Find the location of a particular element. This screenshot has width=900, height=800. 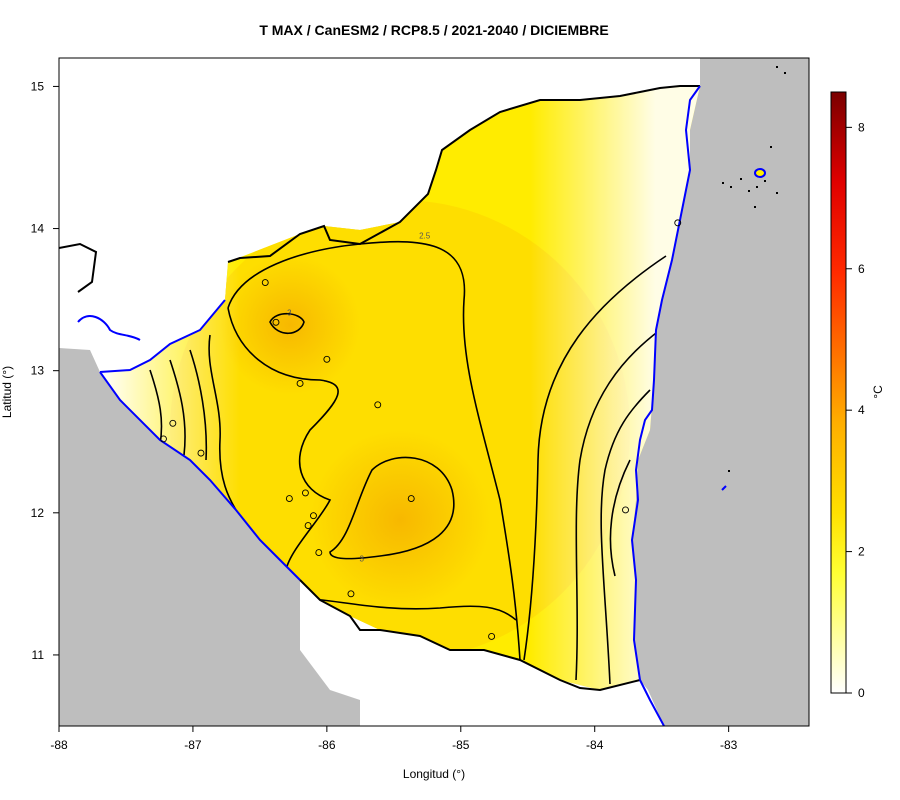

gulf-fonseca is located at coordinates (109, 328).